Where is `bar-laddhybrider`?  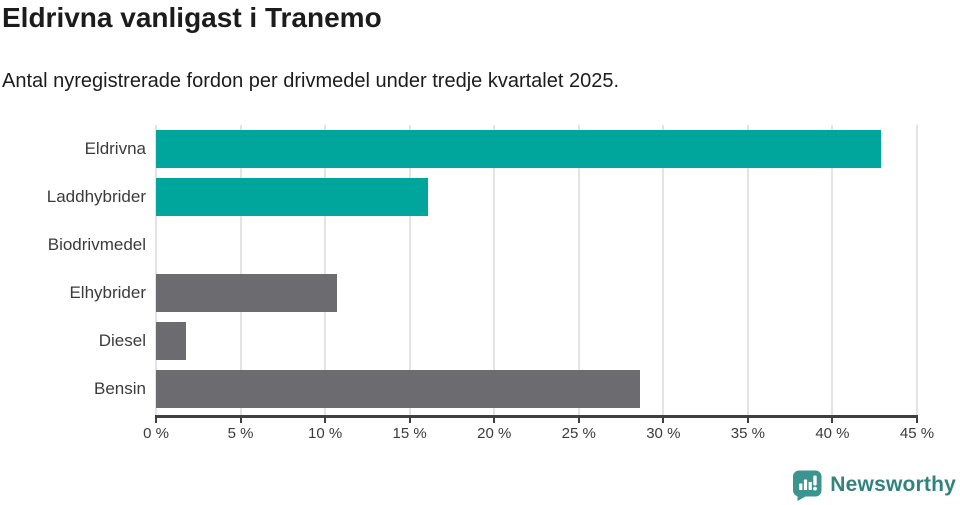 bar-laddhybrider is located at coordinates (292, 197).